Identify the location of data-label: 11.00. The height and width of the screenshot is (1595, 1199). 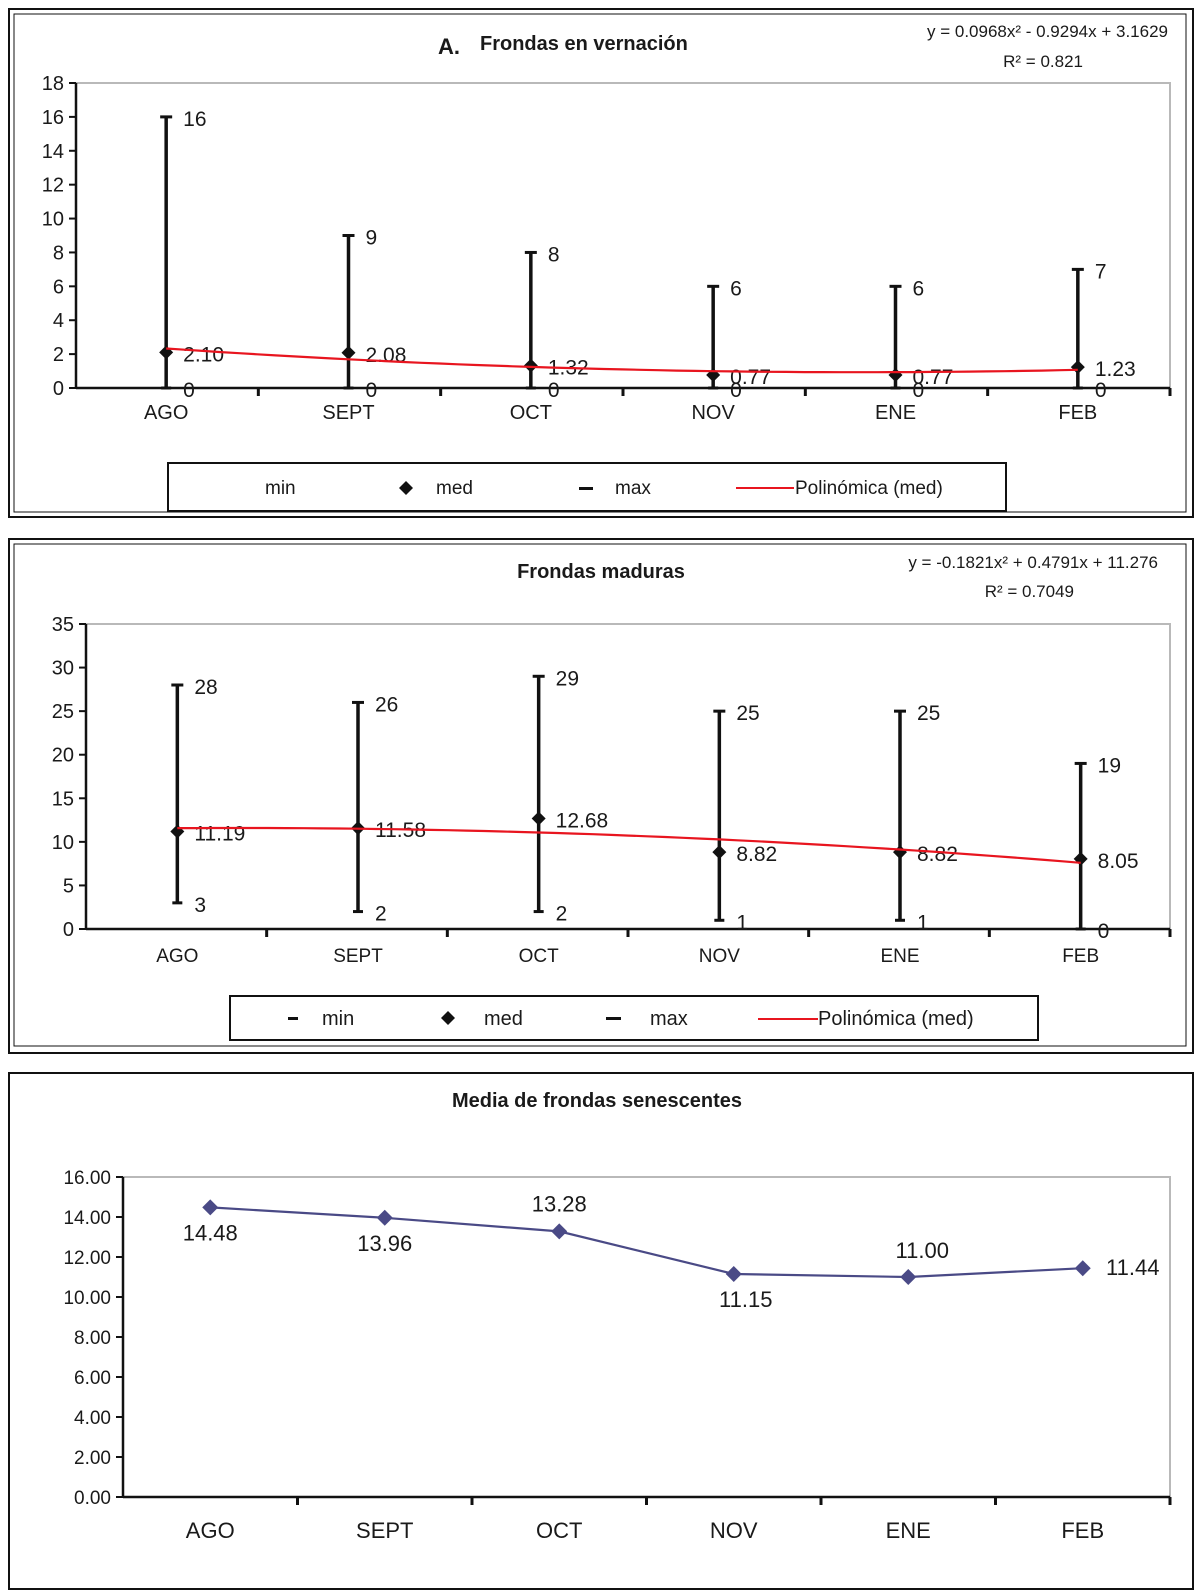
(922, 1250).